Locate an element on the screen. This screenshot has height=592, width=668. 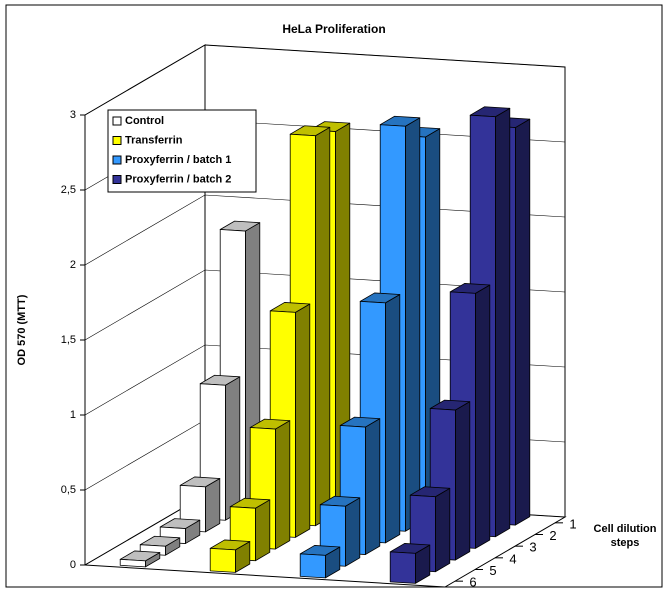
z-axis-title: Cell dilution steps is located at coordinates (625, 536).